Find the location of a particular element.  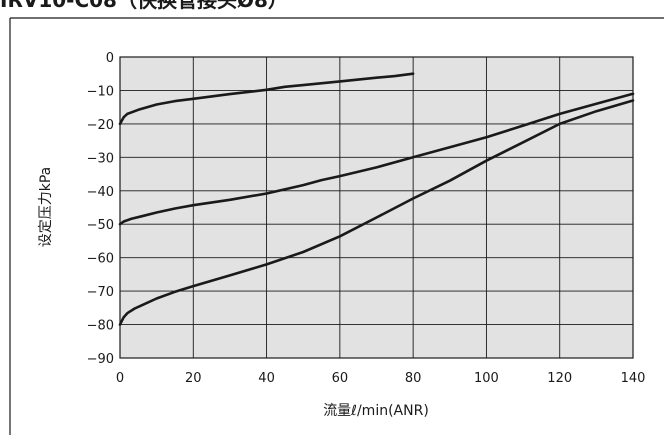

y-tick-label: −60 is located at coordinates (100, 259).